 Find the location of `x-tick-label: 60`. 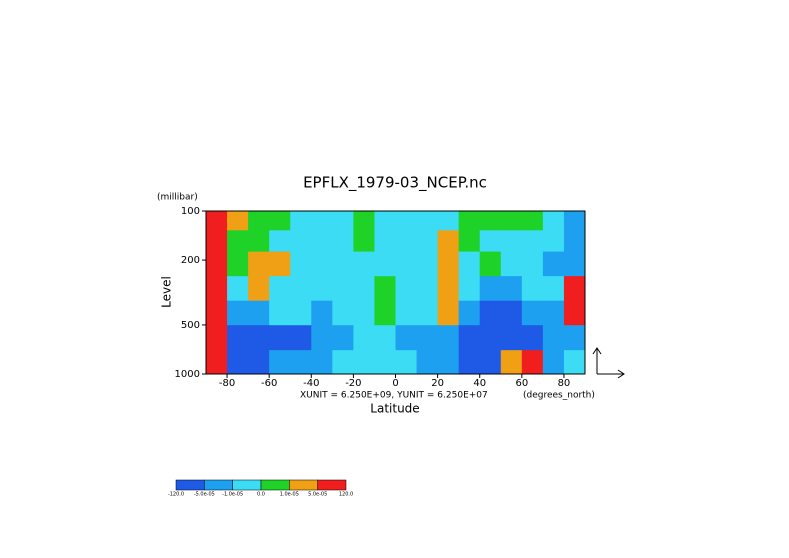

x-tick-label: 60 is located at coordinates (521, 383).